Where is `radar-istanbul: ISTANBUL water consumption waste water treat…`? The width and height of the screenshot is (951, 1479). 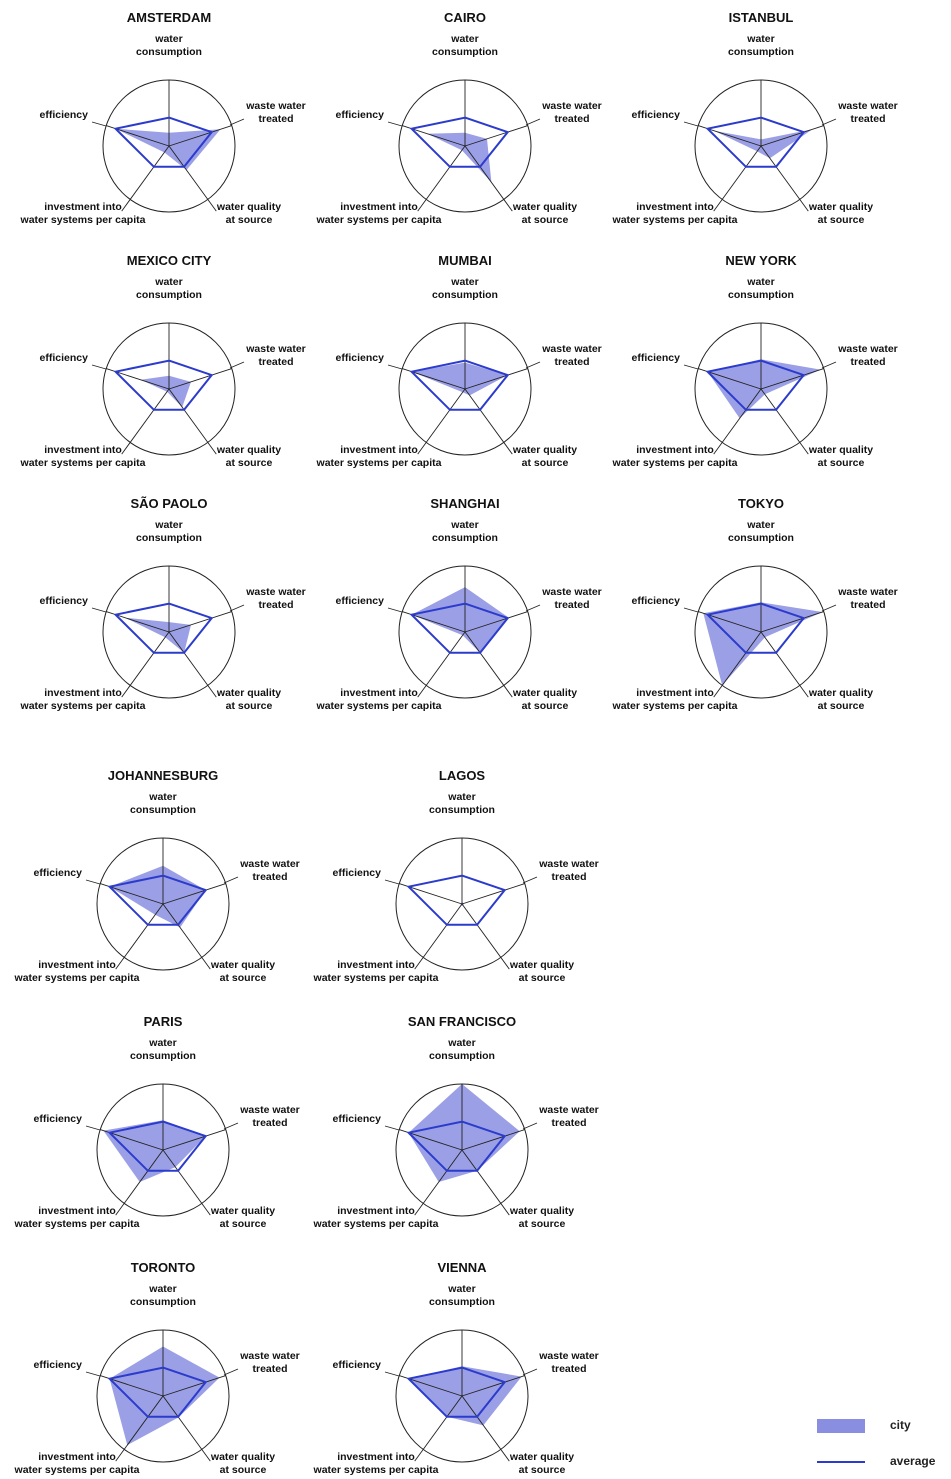 radar-istanbul: ISTANBUL water consumption waste water treat… is located at coordinates (755, 118).